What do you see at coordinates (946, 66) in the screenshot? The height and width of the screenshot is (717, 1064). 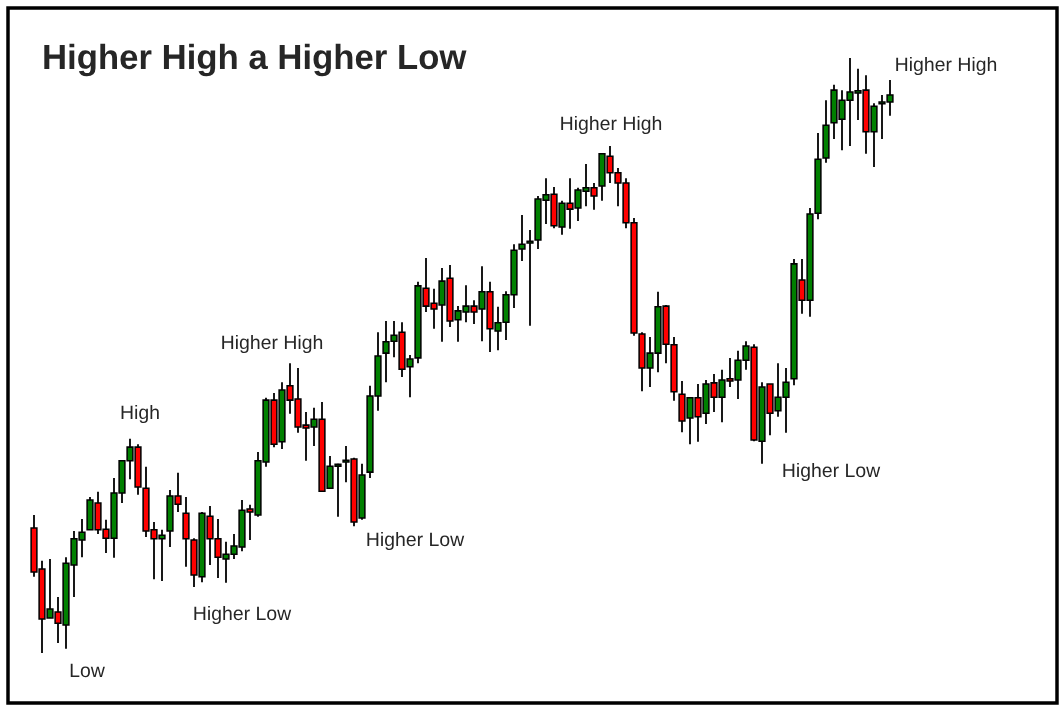 I see `text: Higher High` at bounding box center [946, 66].